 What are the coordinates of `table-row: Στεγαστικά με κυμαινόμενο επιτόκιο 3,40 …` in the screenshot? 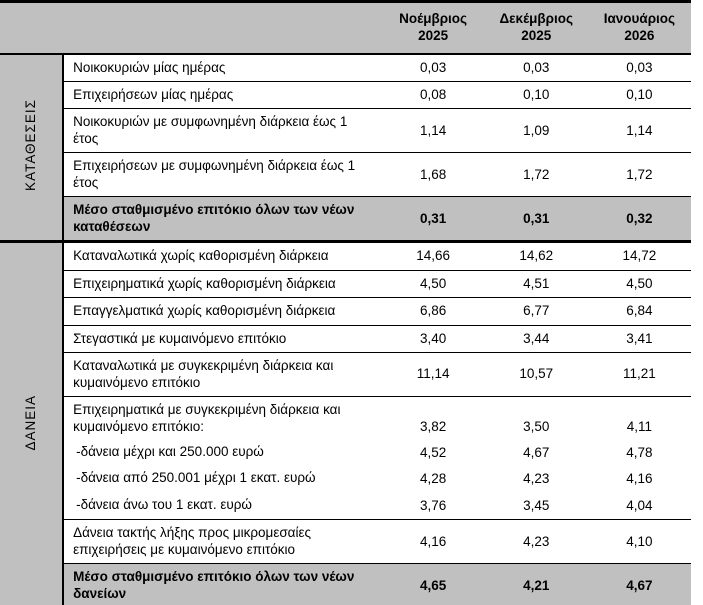 It's located at (345, 338).